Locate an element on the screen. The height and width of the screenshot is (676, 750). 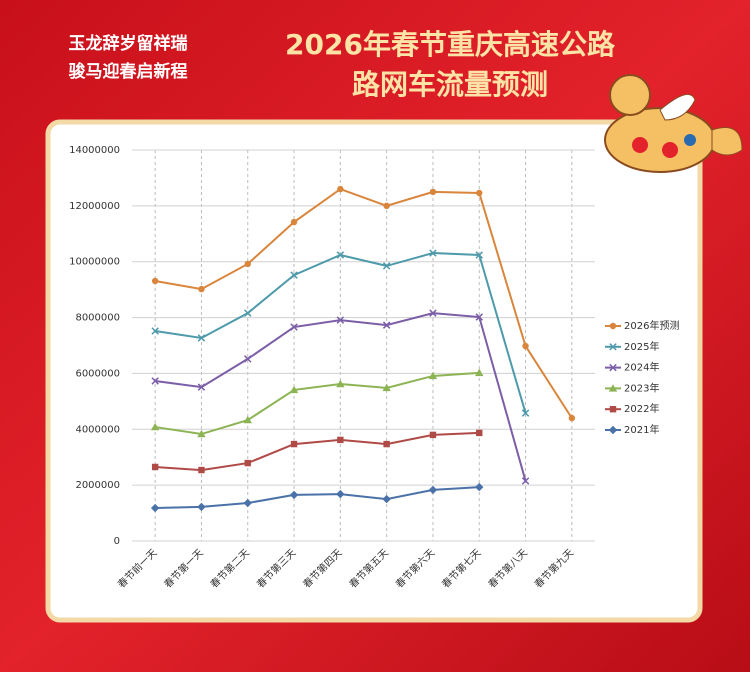
legend-label: 2023年 is located at coordinates (641, 387).